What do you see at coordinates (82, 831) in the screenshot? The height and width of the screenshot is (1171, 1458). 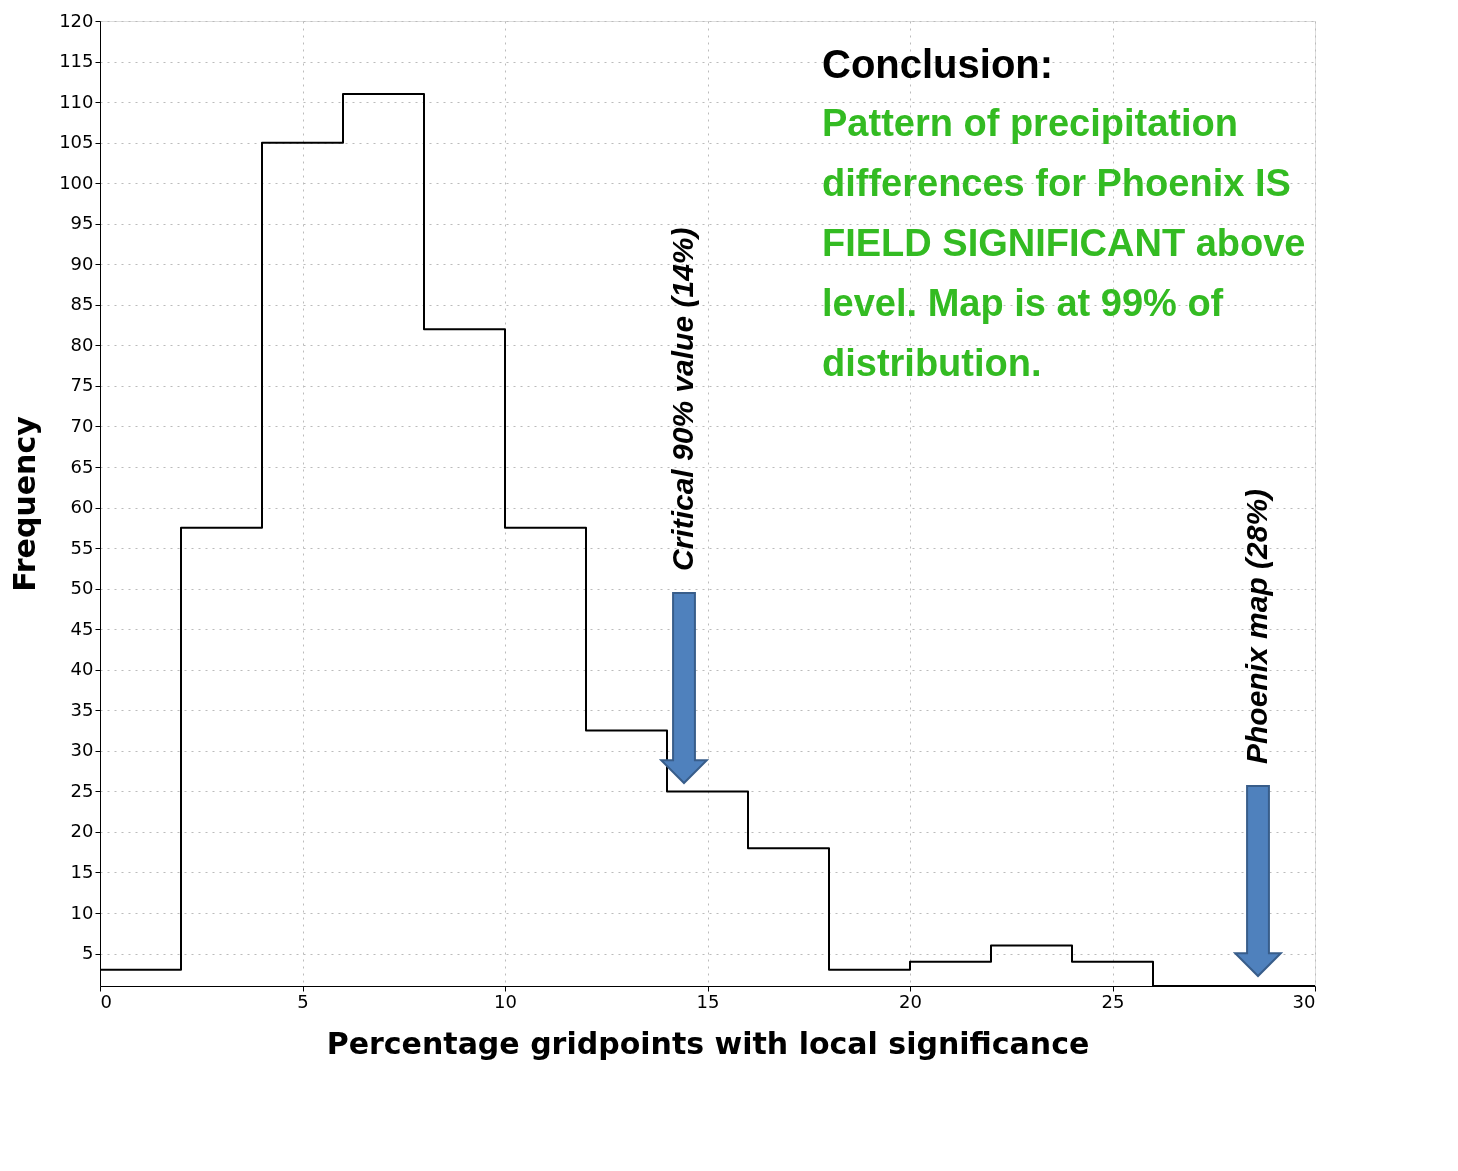 I see `y-tick-label: 20` at bounding box center [82, 831].